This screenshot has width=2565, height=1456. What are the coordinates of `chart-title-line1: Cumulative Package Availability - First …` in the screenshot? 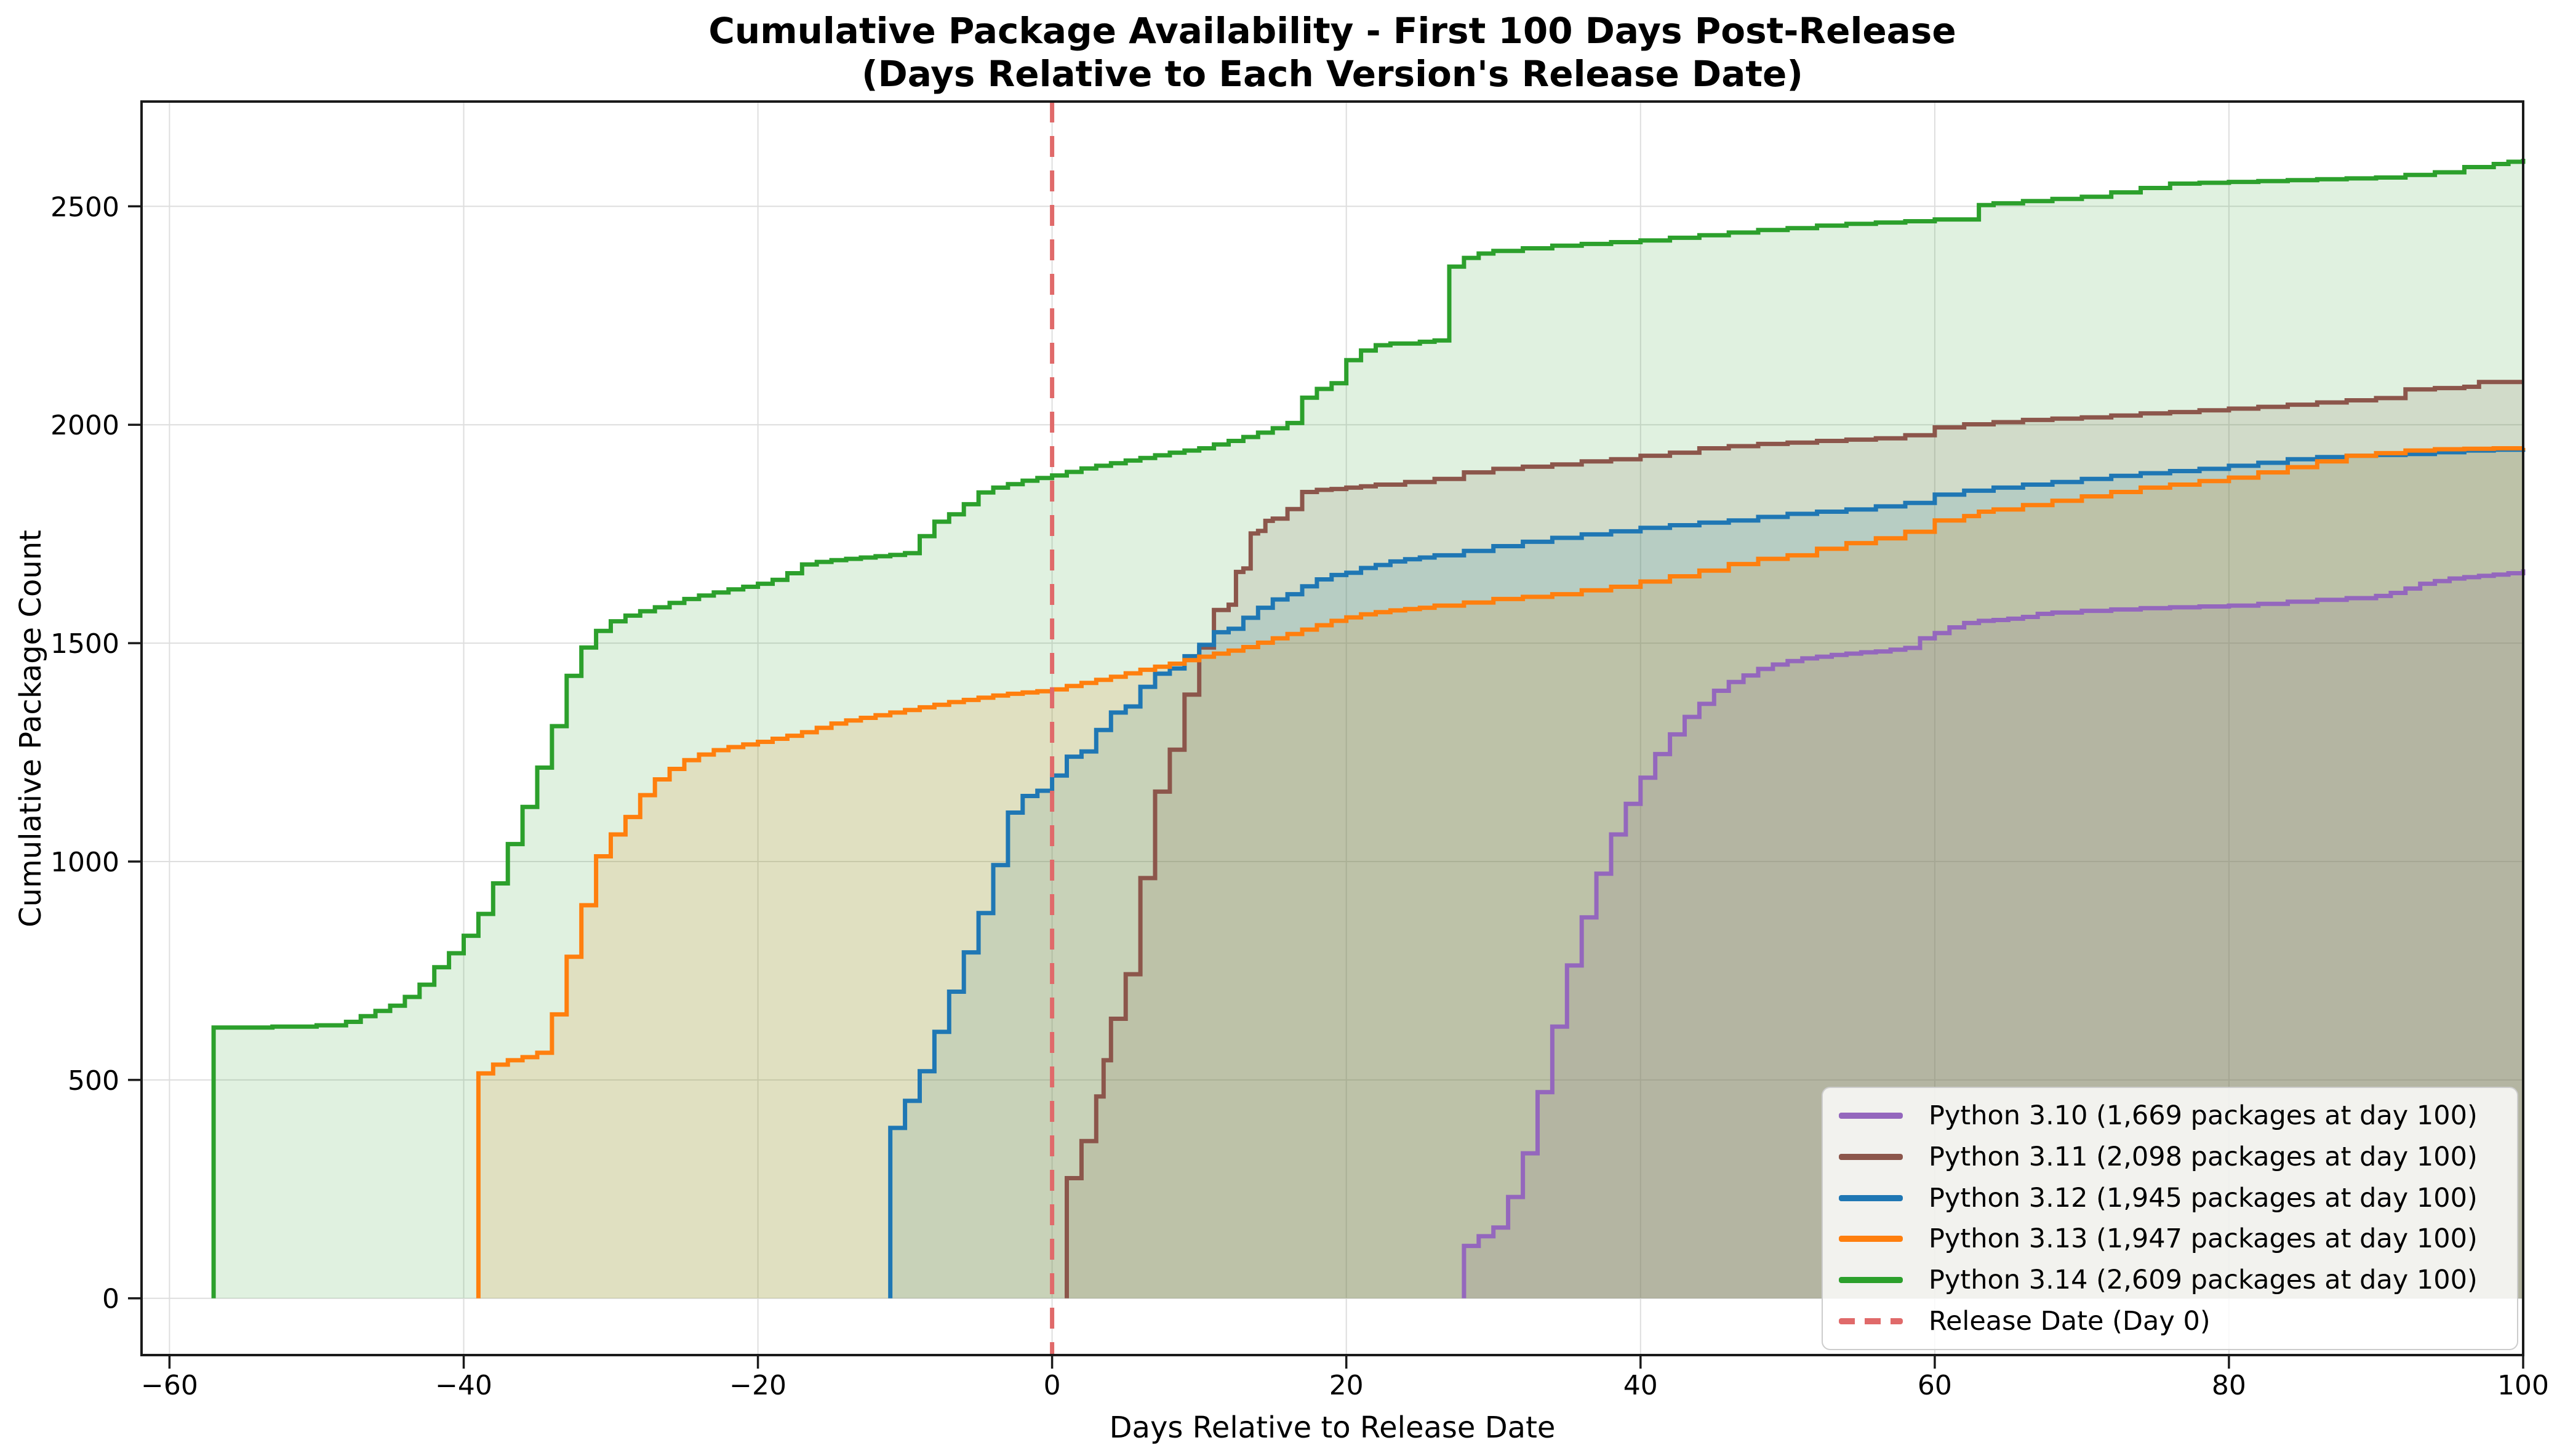 It's located at (1332, 31).